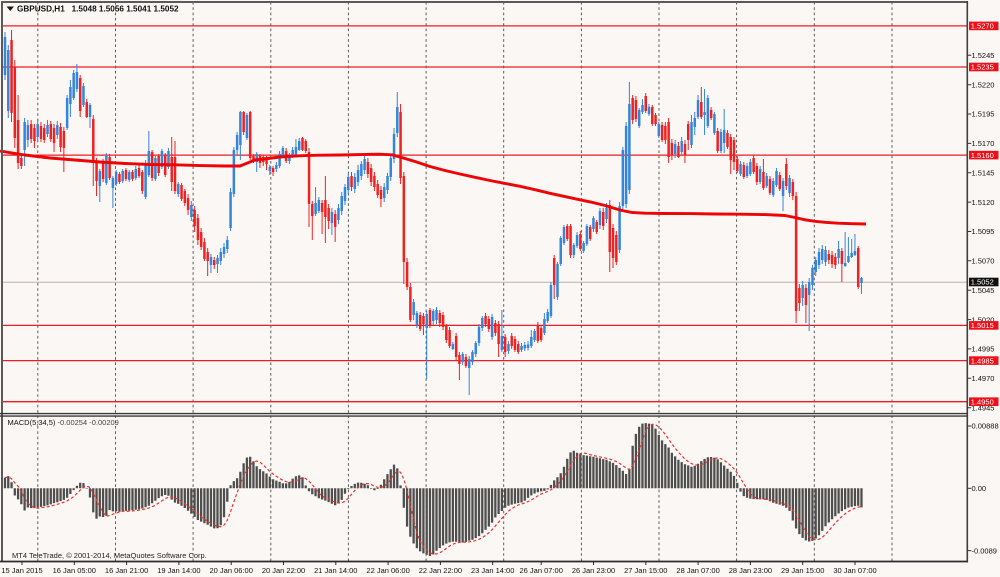 The width and height of the screenshot is (1000, 577). Describe the element at coordinates (983, 114) in the screenshot. I see `svg-text: 1.5195` at that location.